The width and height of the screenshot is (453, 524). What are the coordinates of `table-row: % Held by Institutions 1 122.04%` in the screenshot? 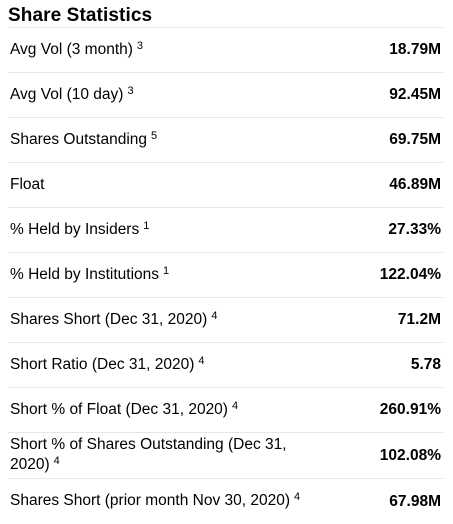 It's located at (225, 275).